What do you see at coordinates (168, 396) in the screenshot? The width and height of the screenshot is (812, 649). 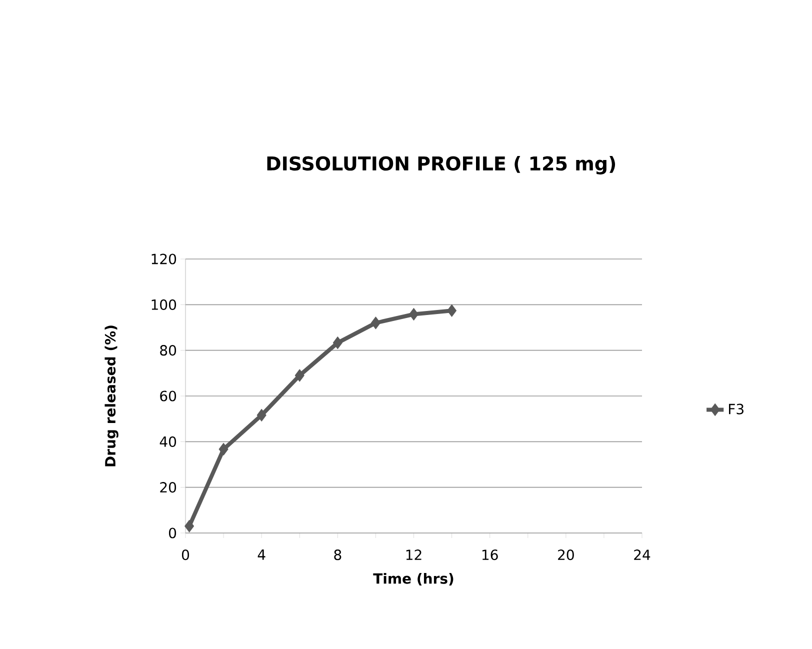 I see `y-tick-label: 60` at bounding box center [168, 396].